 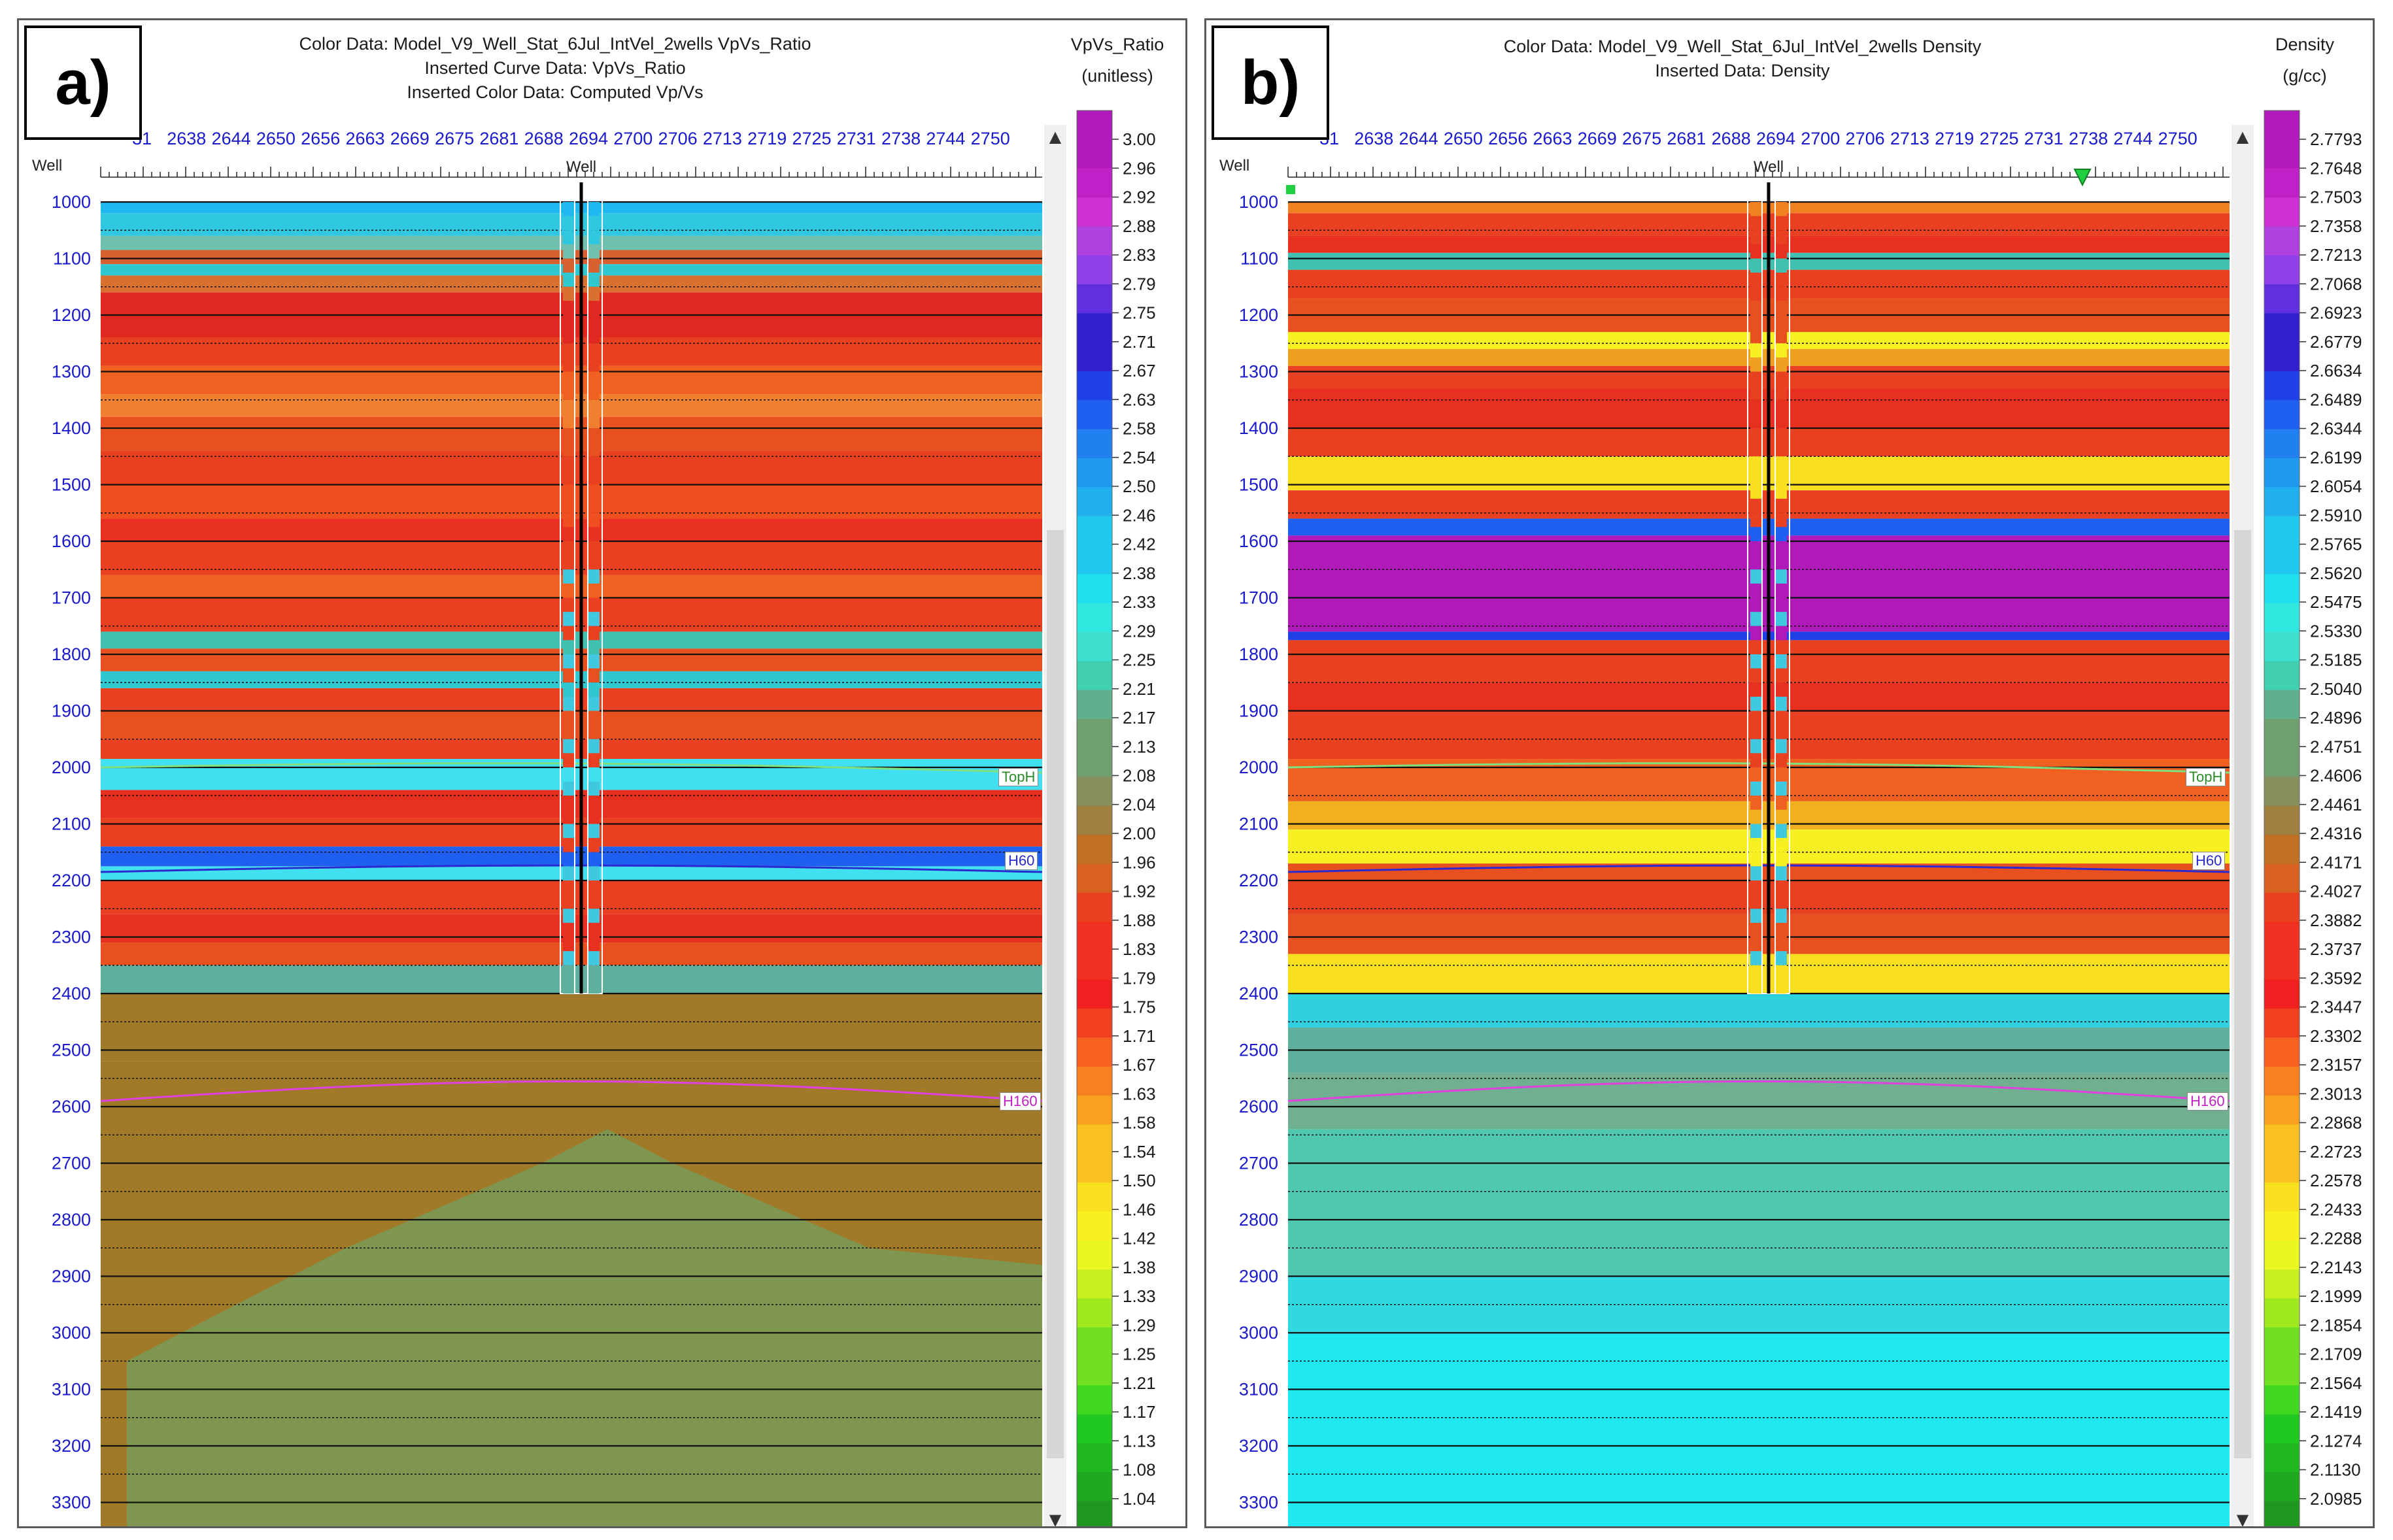 I want to click on colorbar-tick-label: 2.1709, so click(x=2336, y=1354).